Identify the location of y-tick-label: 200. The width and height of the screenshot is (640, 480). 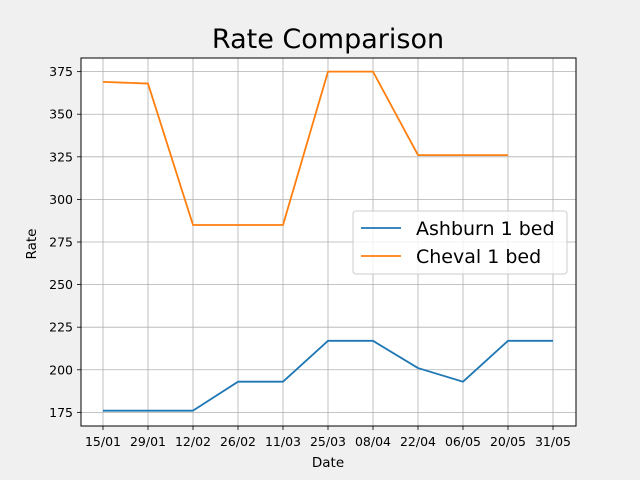
(61, 369).